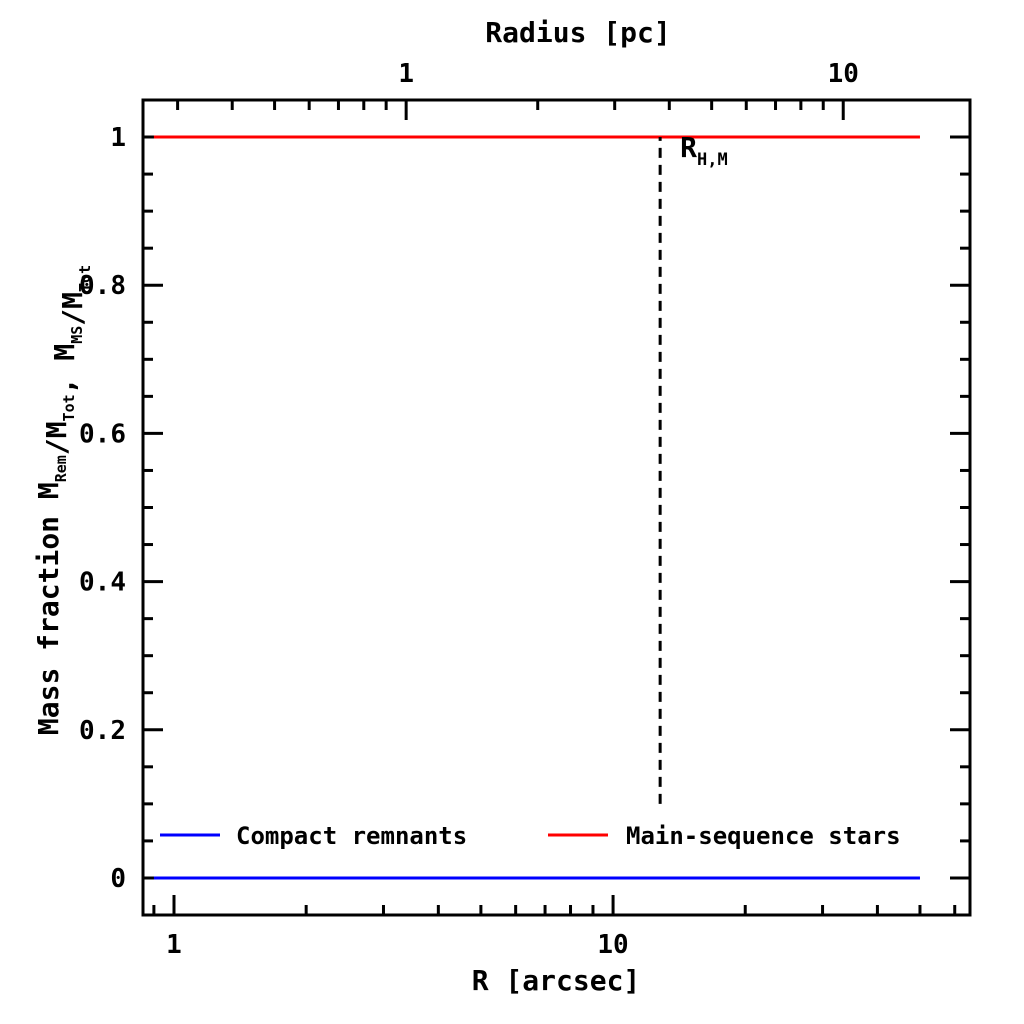  What do you see at coordinates (351, 836) in the screenshot?
I see `legend-label: Compact remnants` at bounding box center [351, 836].